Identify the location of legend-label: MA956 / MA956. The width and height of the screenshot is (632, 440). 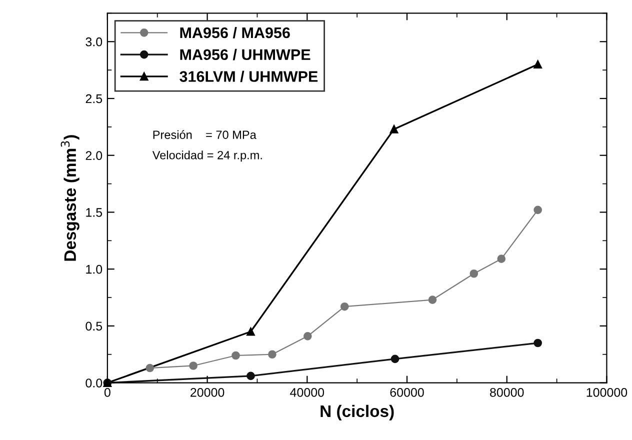
(235, 32).